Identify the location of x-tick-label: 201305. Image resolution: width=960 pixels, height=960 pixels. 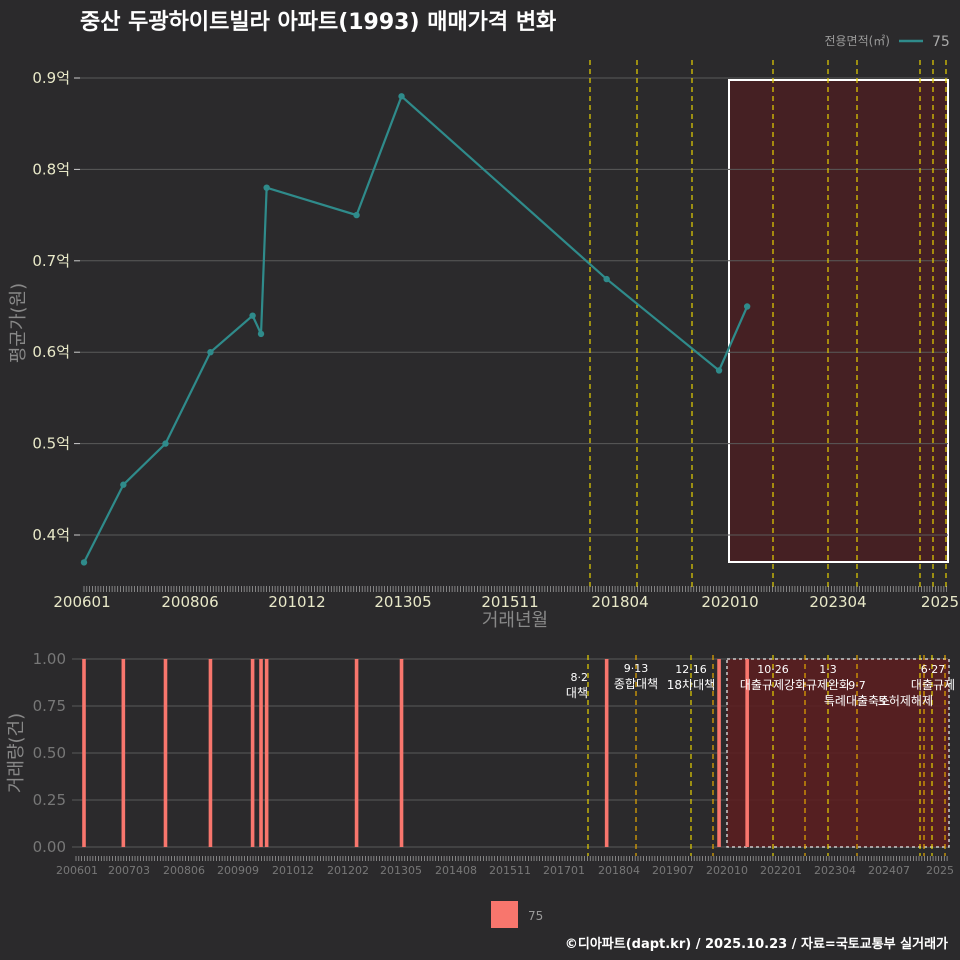
(402, 602).